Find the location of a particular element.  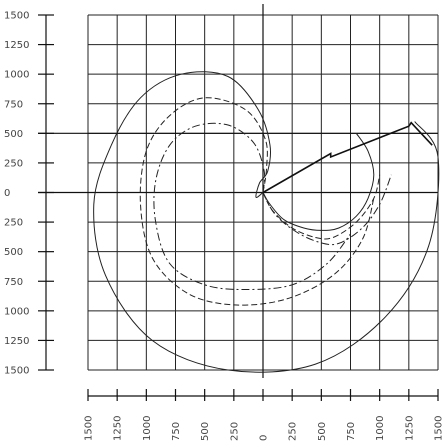

reach-curve-dashdot is located at coordinates (327, 210).